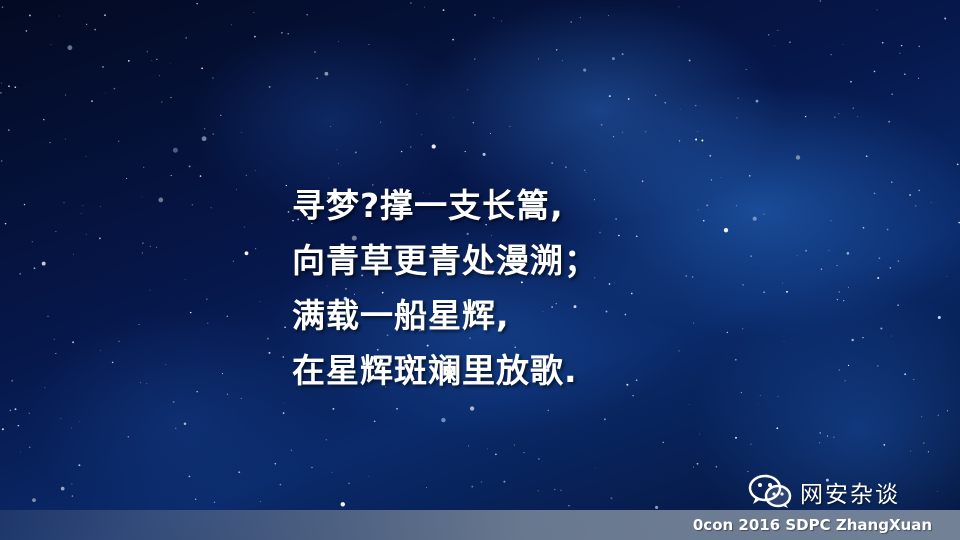 Image resolution: width=960 pixels, height=540 pixels. Describe the element at coordinates (435, 370) in the screenshot. I see `poem-line-4: 在星辉斑斓里放歌.` at that location.